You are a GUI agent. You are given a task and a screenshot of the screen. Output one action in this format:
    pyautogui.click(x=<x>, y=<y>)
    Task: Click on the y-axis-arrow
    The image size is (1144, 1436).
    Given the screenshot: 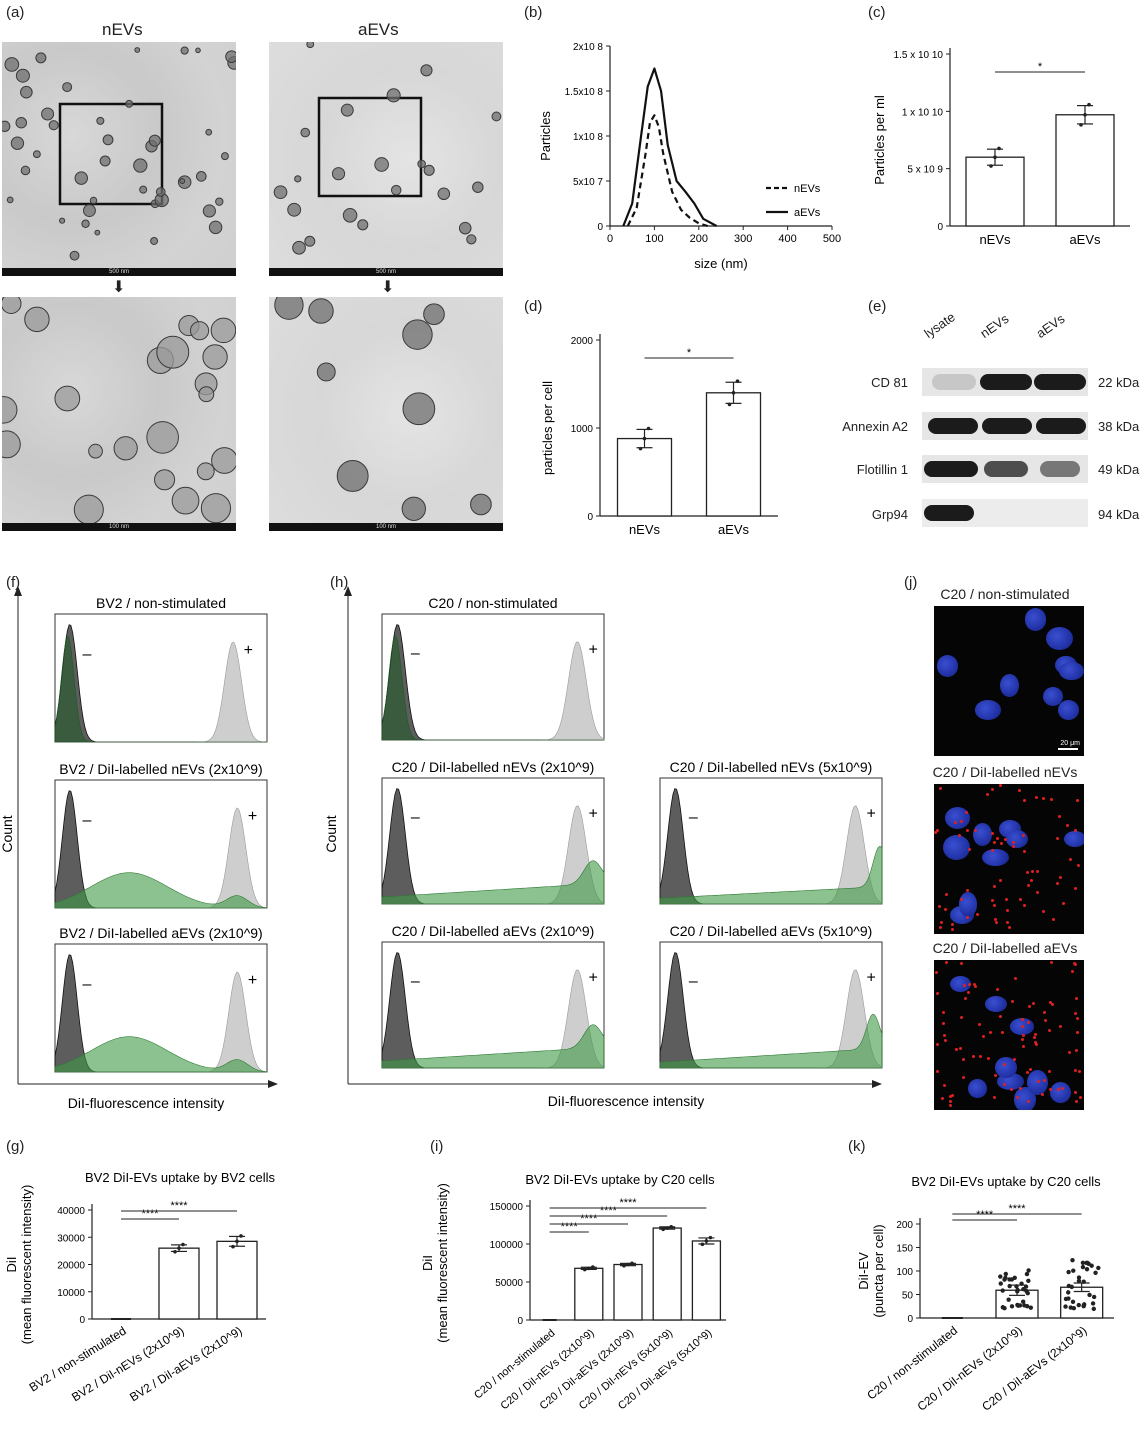 What is the action you would take?
    pyautogui.click(x=348, y=591)
    